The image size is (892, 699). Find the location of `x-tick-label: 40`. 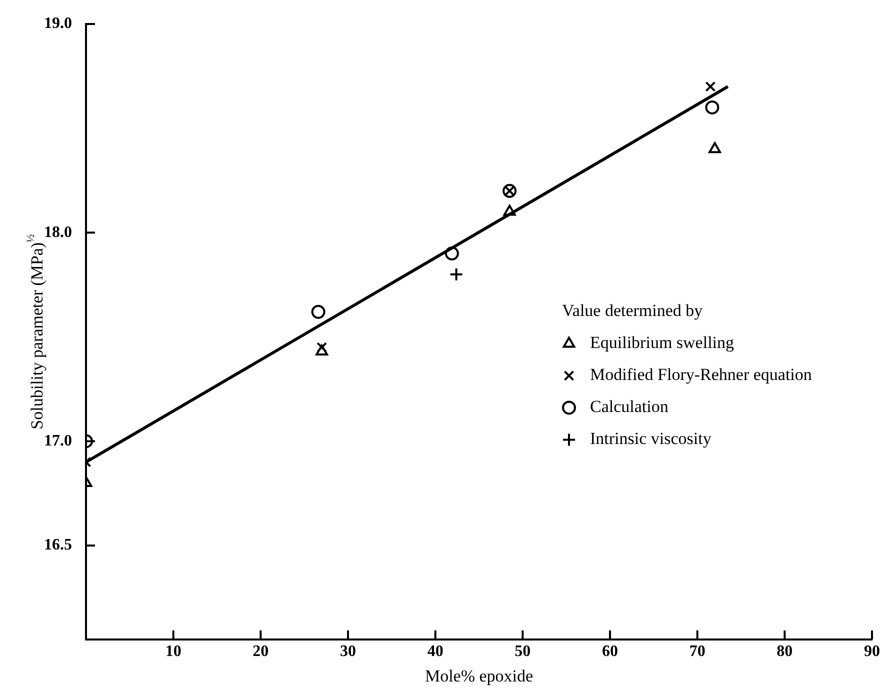

x-tick-label: 40 is located at coordinates (435, 651).